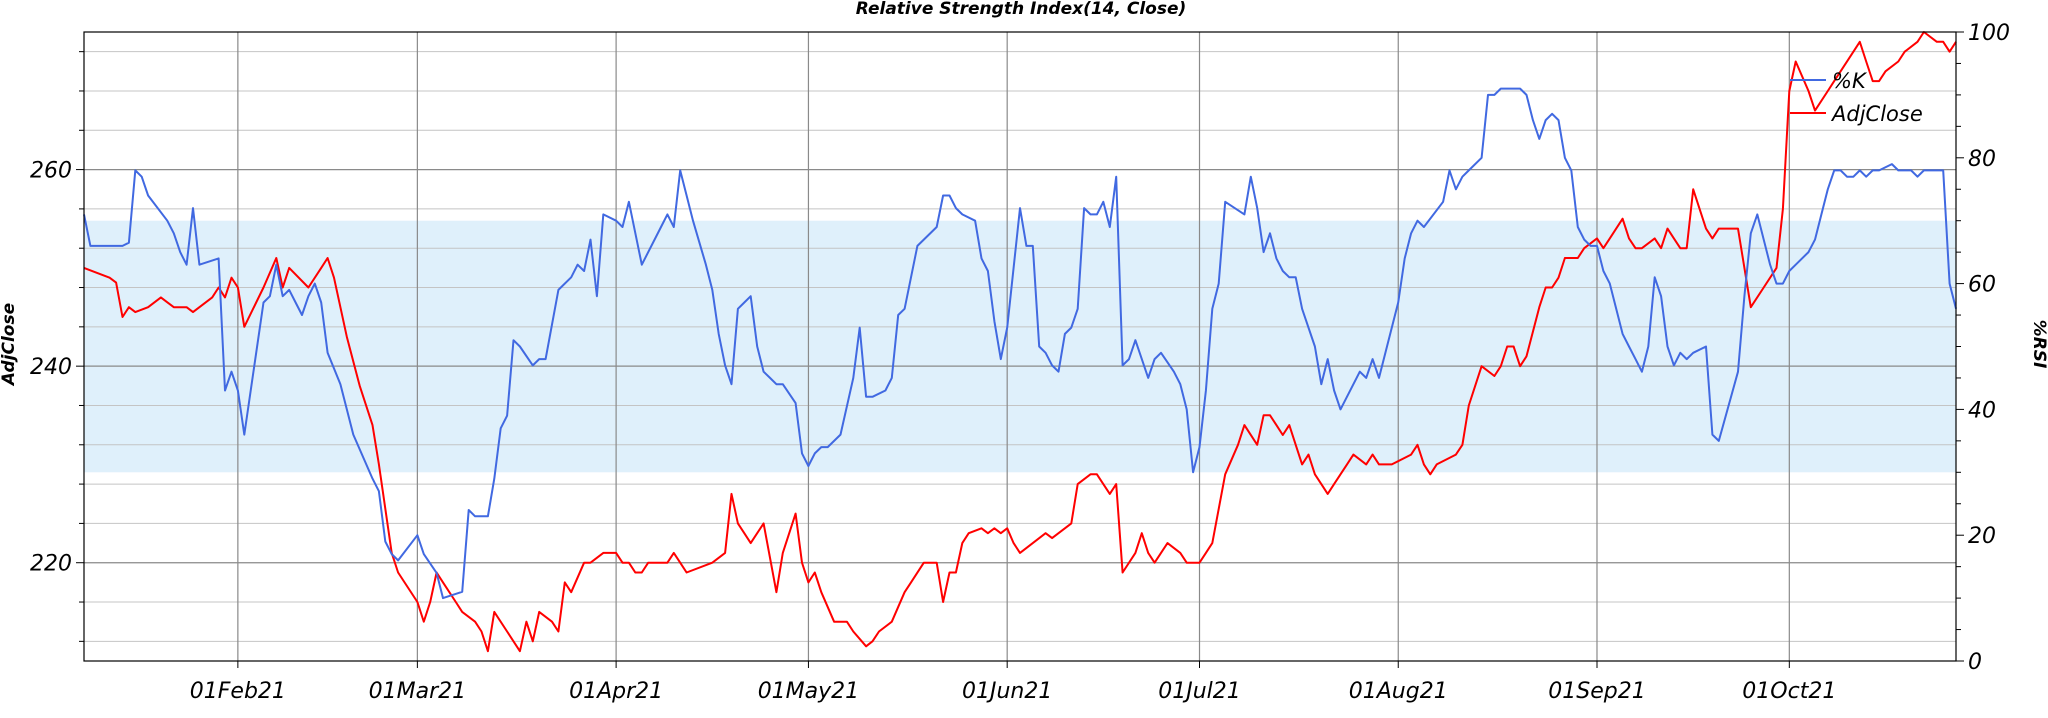 This screenshot has width=2048, height=718. Describe the element at coordinates (1596, 691) in the screenshot. I see `x-tick-label: 01Sep21` at that location.